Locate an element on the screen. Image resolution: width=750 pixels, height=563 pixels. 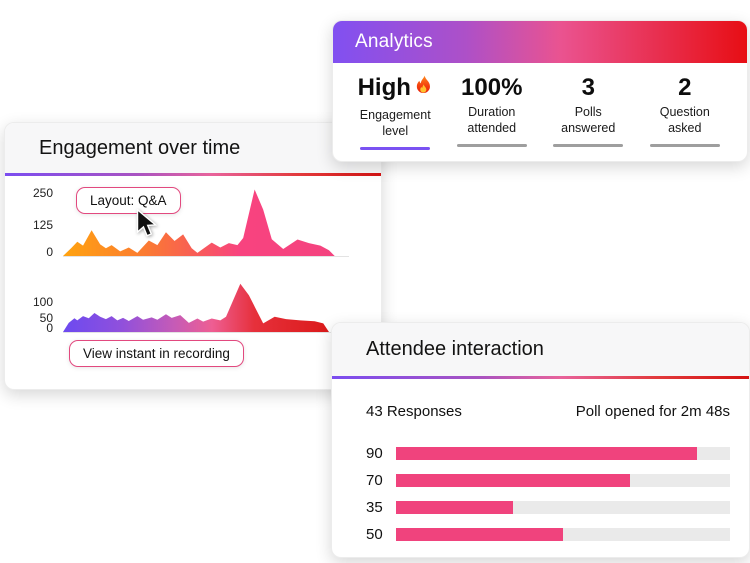
bar-row: 90 is located at coordinates (548, 453).